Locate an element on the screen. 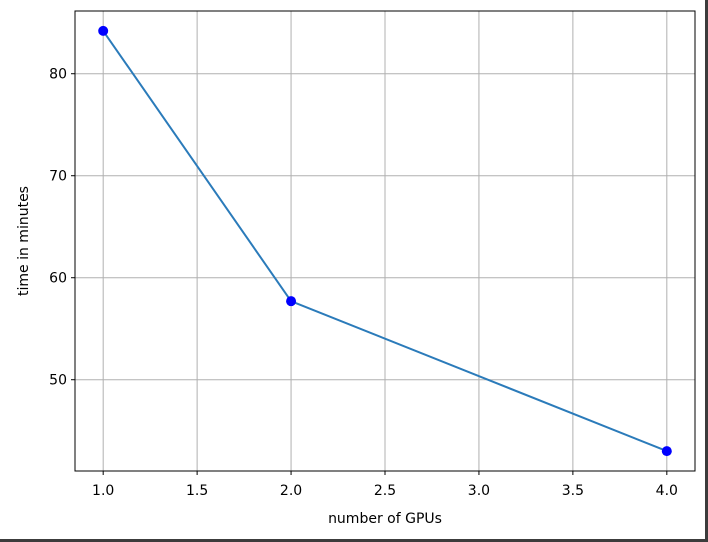 The width and height of the screenshot is (708, 542). y-axis-label: time in minutes is located at coordinates (24, 241).